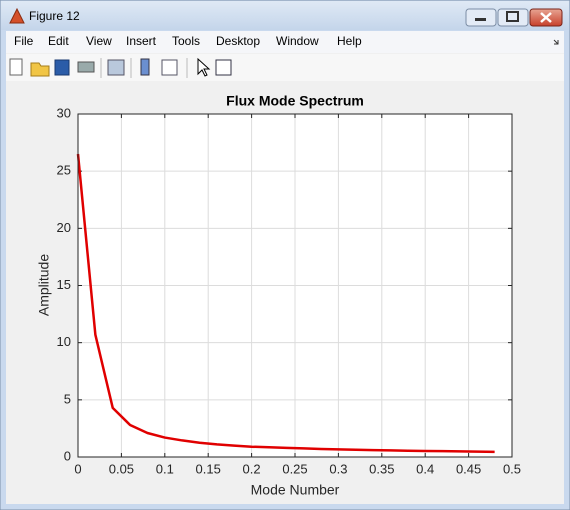 The image size is (570, 510). Describe the element at coordinates (67, 455) in the screenshot. I see `y-tick-label: 0` at that location.